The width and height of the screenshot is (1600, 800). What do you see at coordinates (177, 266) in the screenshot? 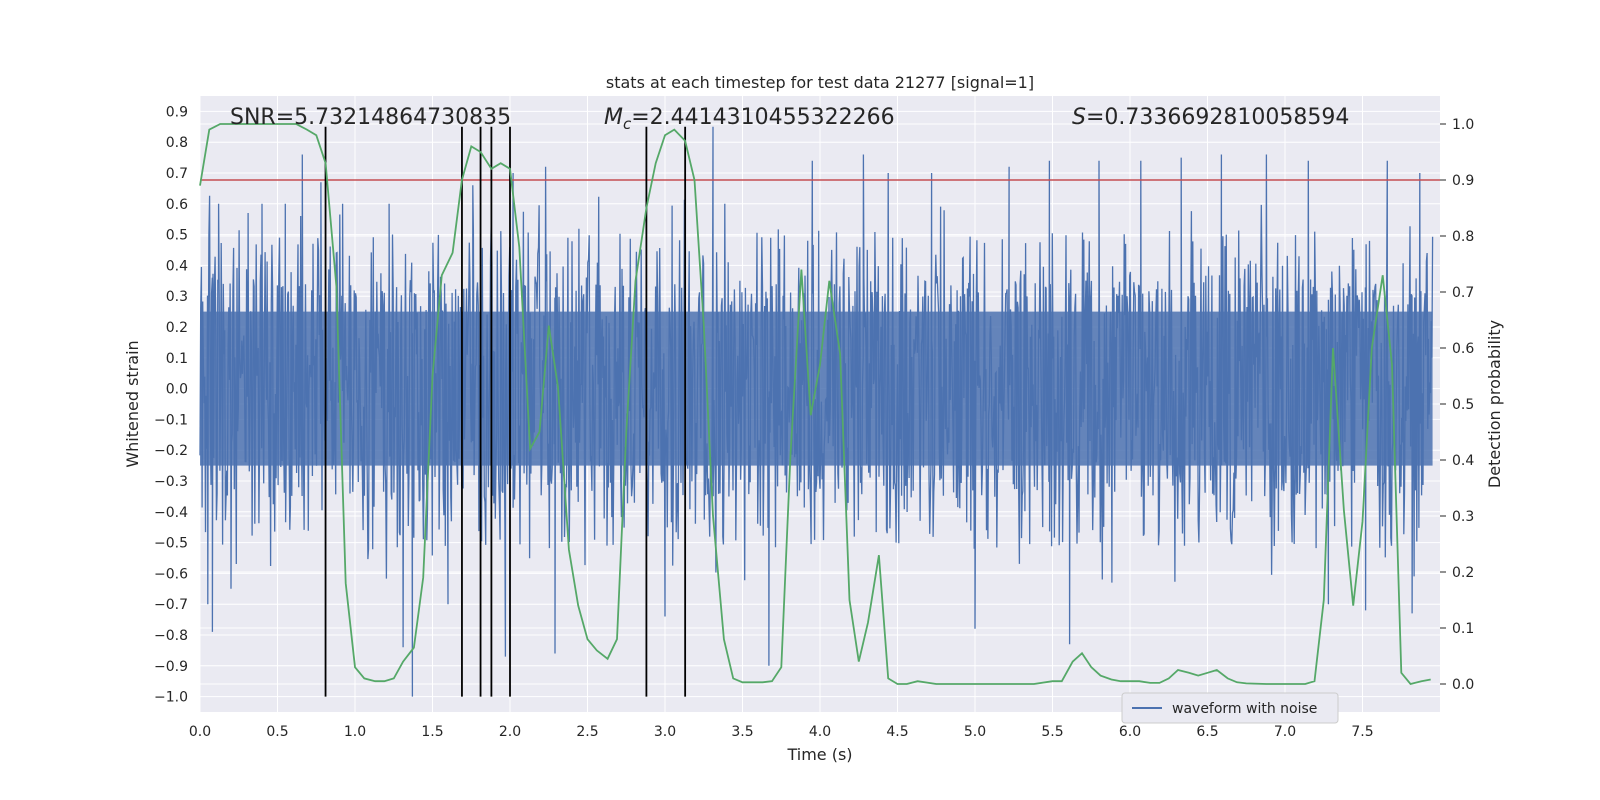
I see `y-left-tick-label: 0.4` at bounding box center [177, 266].